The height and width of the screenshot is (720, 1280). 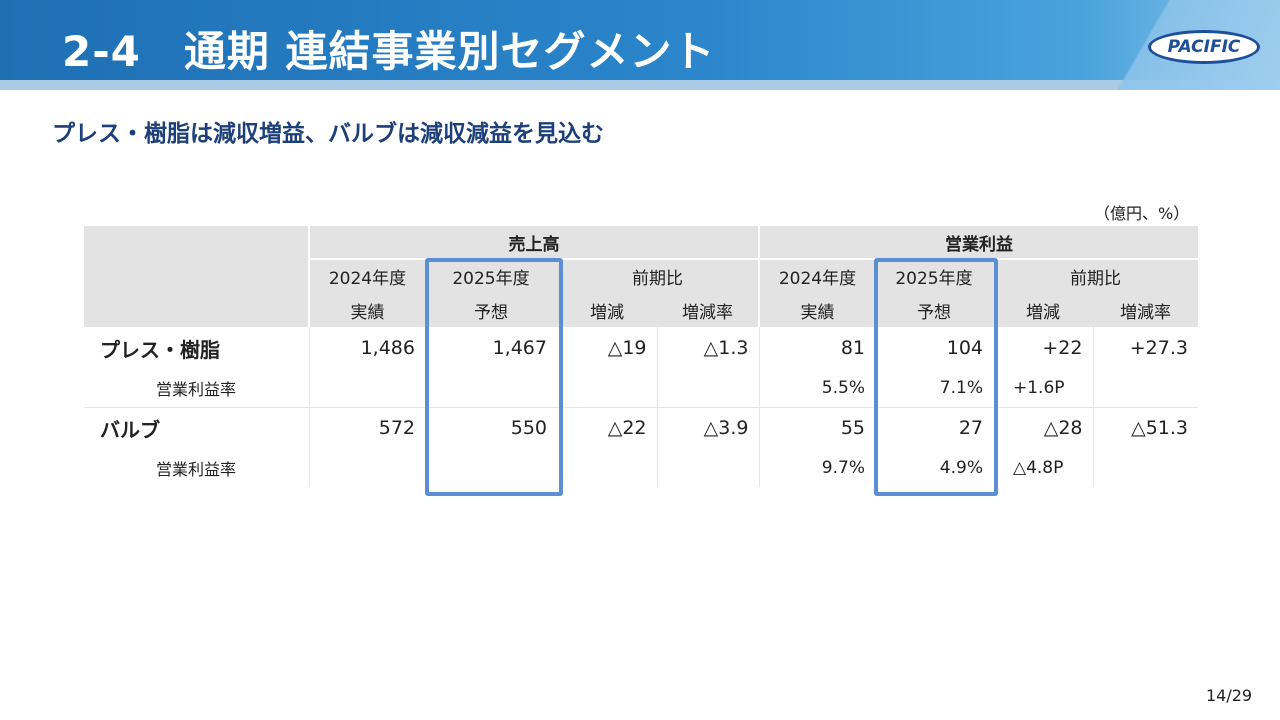 I want to click on op-diff: △28, so click(x=1043, y=428).